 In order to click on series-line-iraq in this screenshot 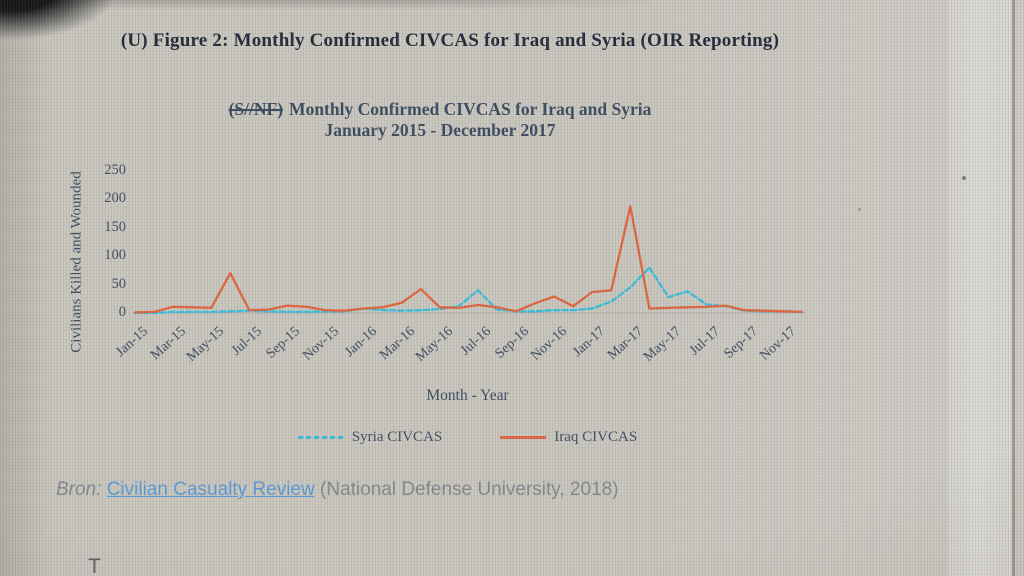, I will do `click(468, 259)`.